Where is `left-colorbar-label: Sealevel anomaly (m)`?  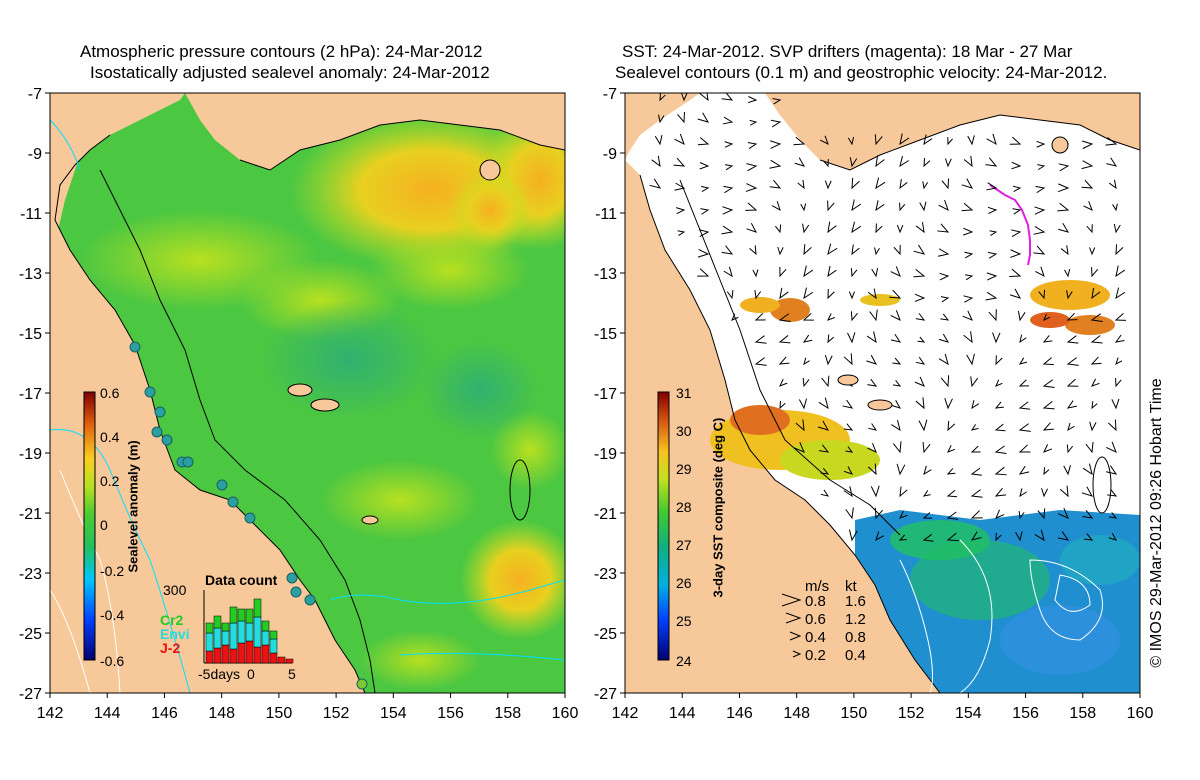
left-colorbar-label: Sealevel anomaly (m) is located at coordinates (133, 506).